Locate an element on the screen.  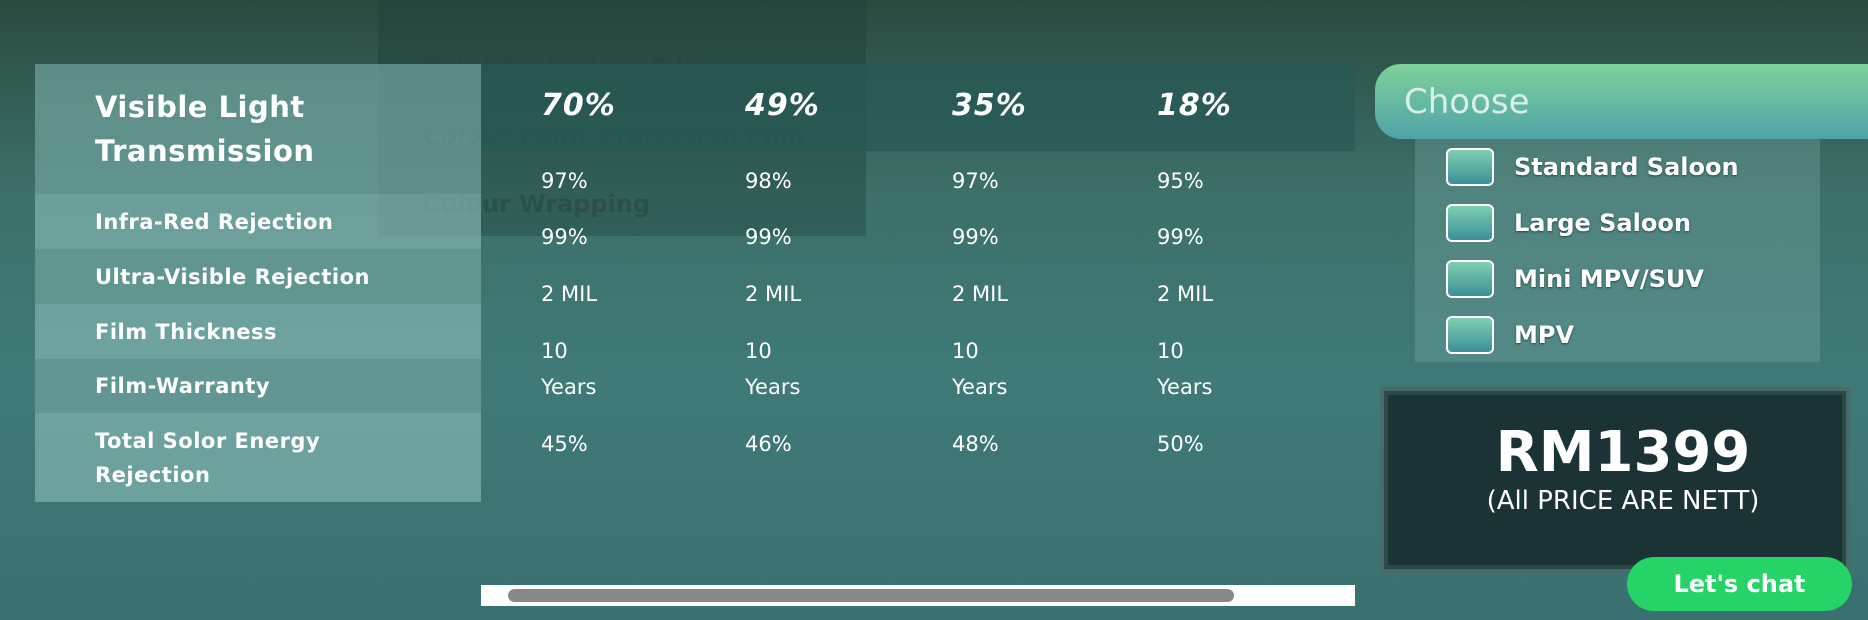
chat-button: Let's chat is located at coordinates (1739, 584).